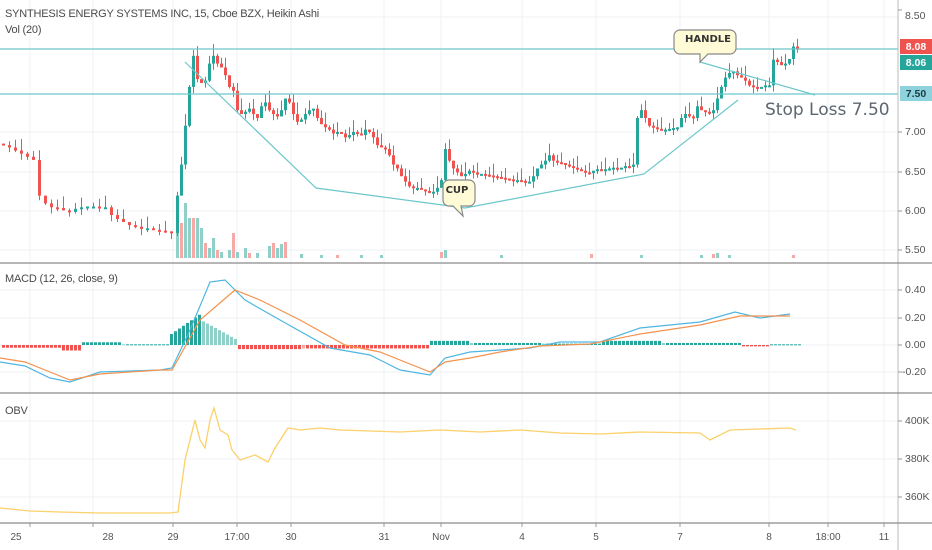 The image size is (932, 550). What do you see at coordinates (917, 421) in the screenshot?
I see `obv-tick: 400K` at bounding box center [917, 421].